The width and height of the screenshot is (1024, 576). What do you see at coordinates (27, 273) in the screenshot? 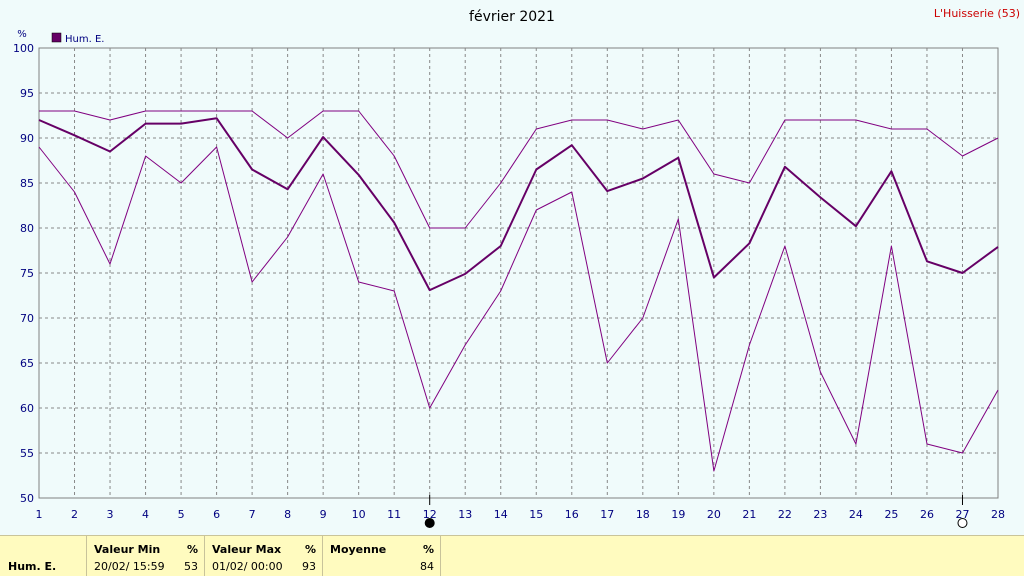
I see `y-tick-label: 75` at bounding box center [27, 273].